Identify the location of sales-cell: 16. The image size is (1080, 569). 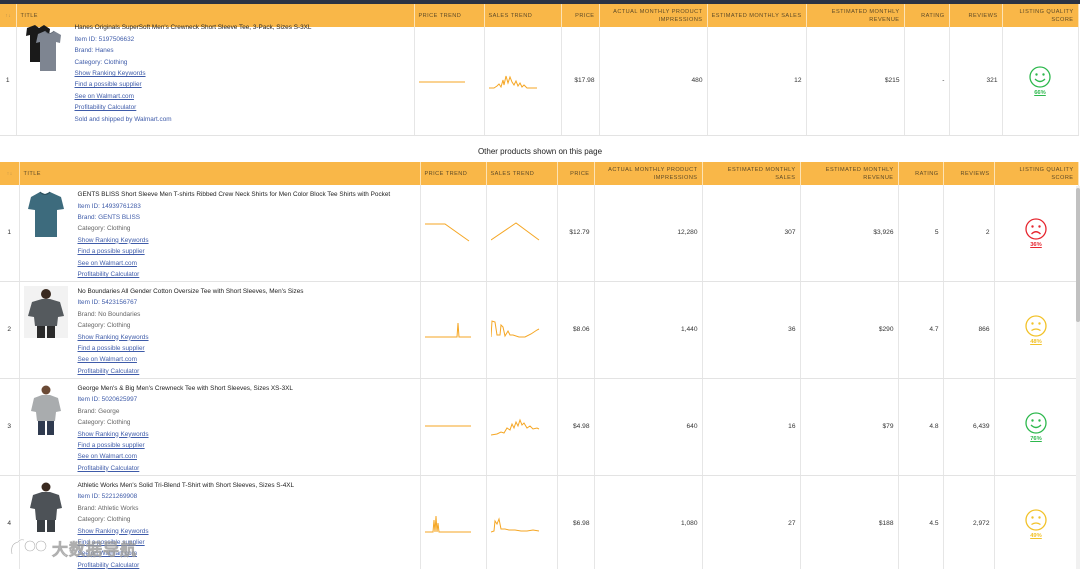
(751, 427).